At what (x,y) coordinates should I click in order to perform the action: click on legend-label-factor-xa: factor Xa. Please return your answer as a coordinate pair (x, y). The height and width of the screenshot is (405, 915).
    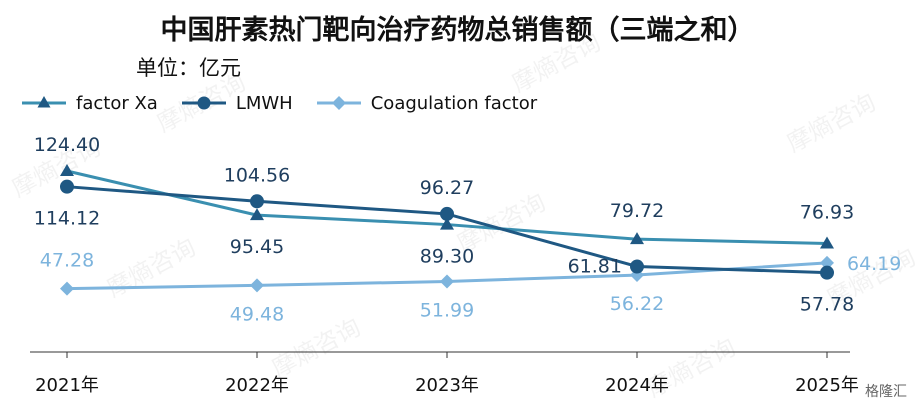
    Looking at the image, I should click on (117, 103).